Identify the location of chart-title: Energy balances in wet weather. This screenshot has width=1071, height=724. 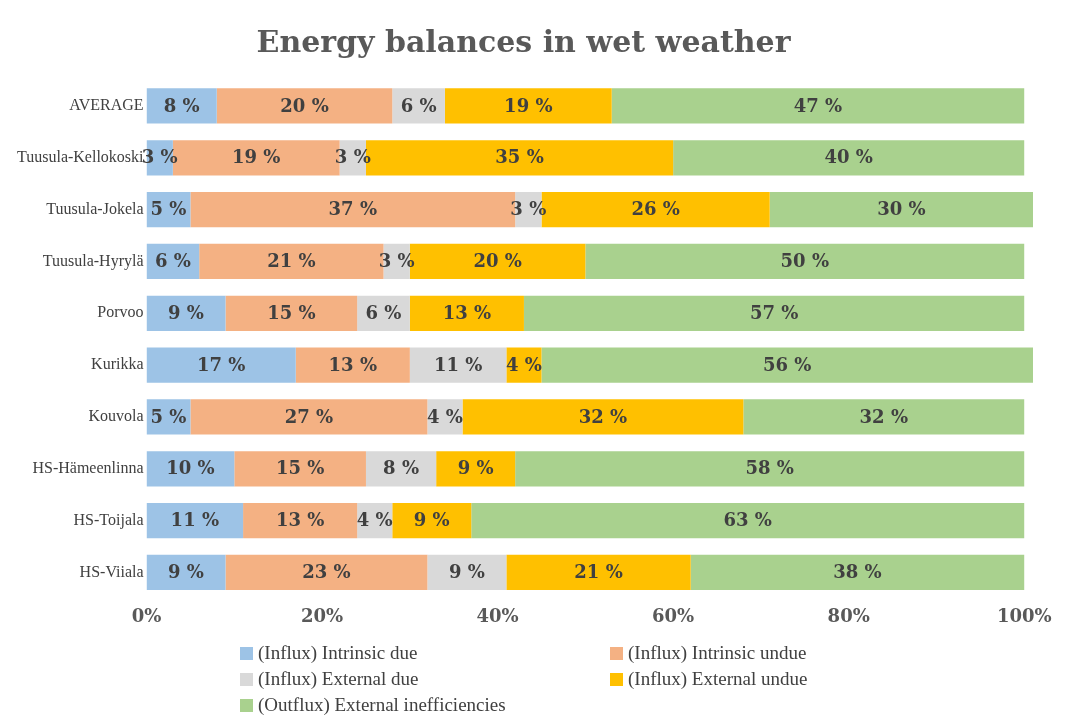
(524, 41).